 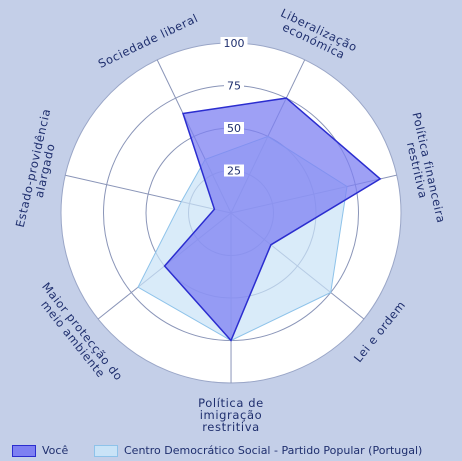 What do you see at coordinates (106, 450) in the screenshot?
I see `legend-swatch-party` at bounding box center [106, 450].